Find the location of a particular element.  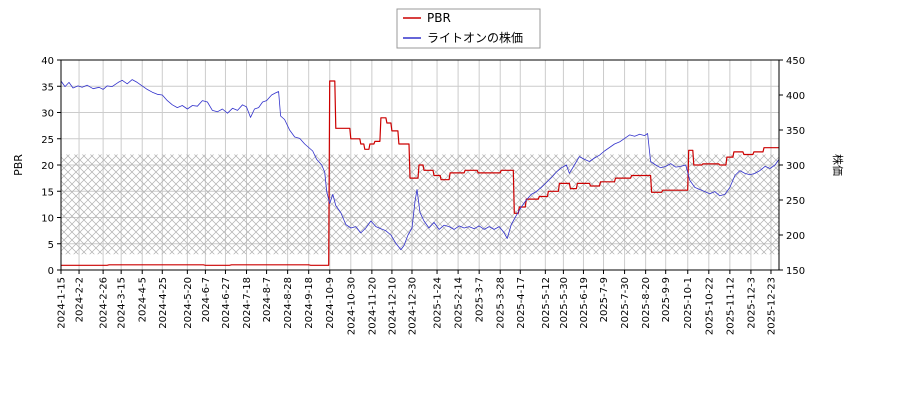

left-tick-label: 5 is located at coordinates (51, 245).